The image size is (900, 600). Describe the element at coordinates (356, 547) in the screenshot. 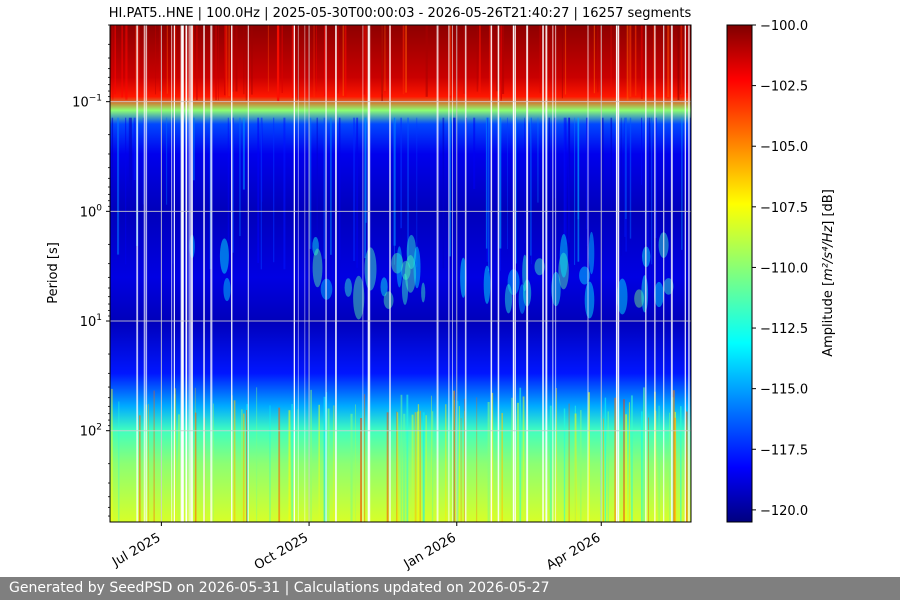

I see `x-axis: Jul 2025 Oct 2025 Jan 2026 Apr 2026` at that location.